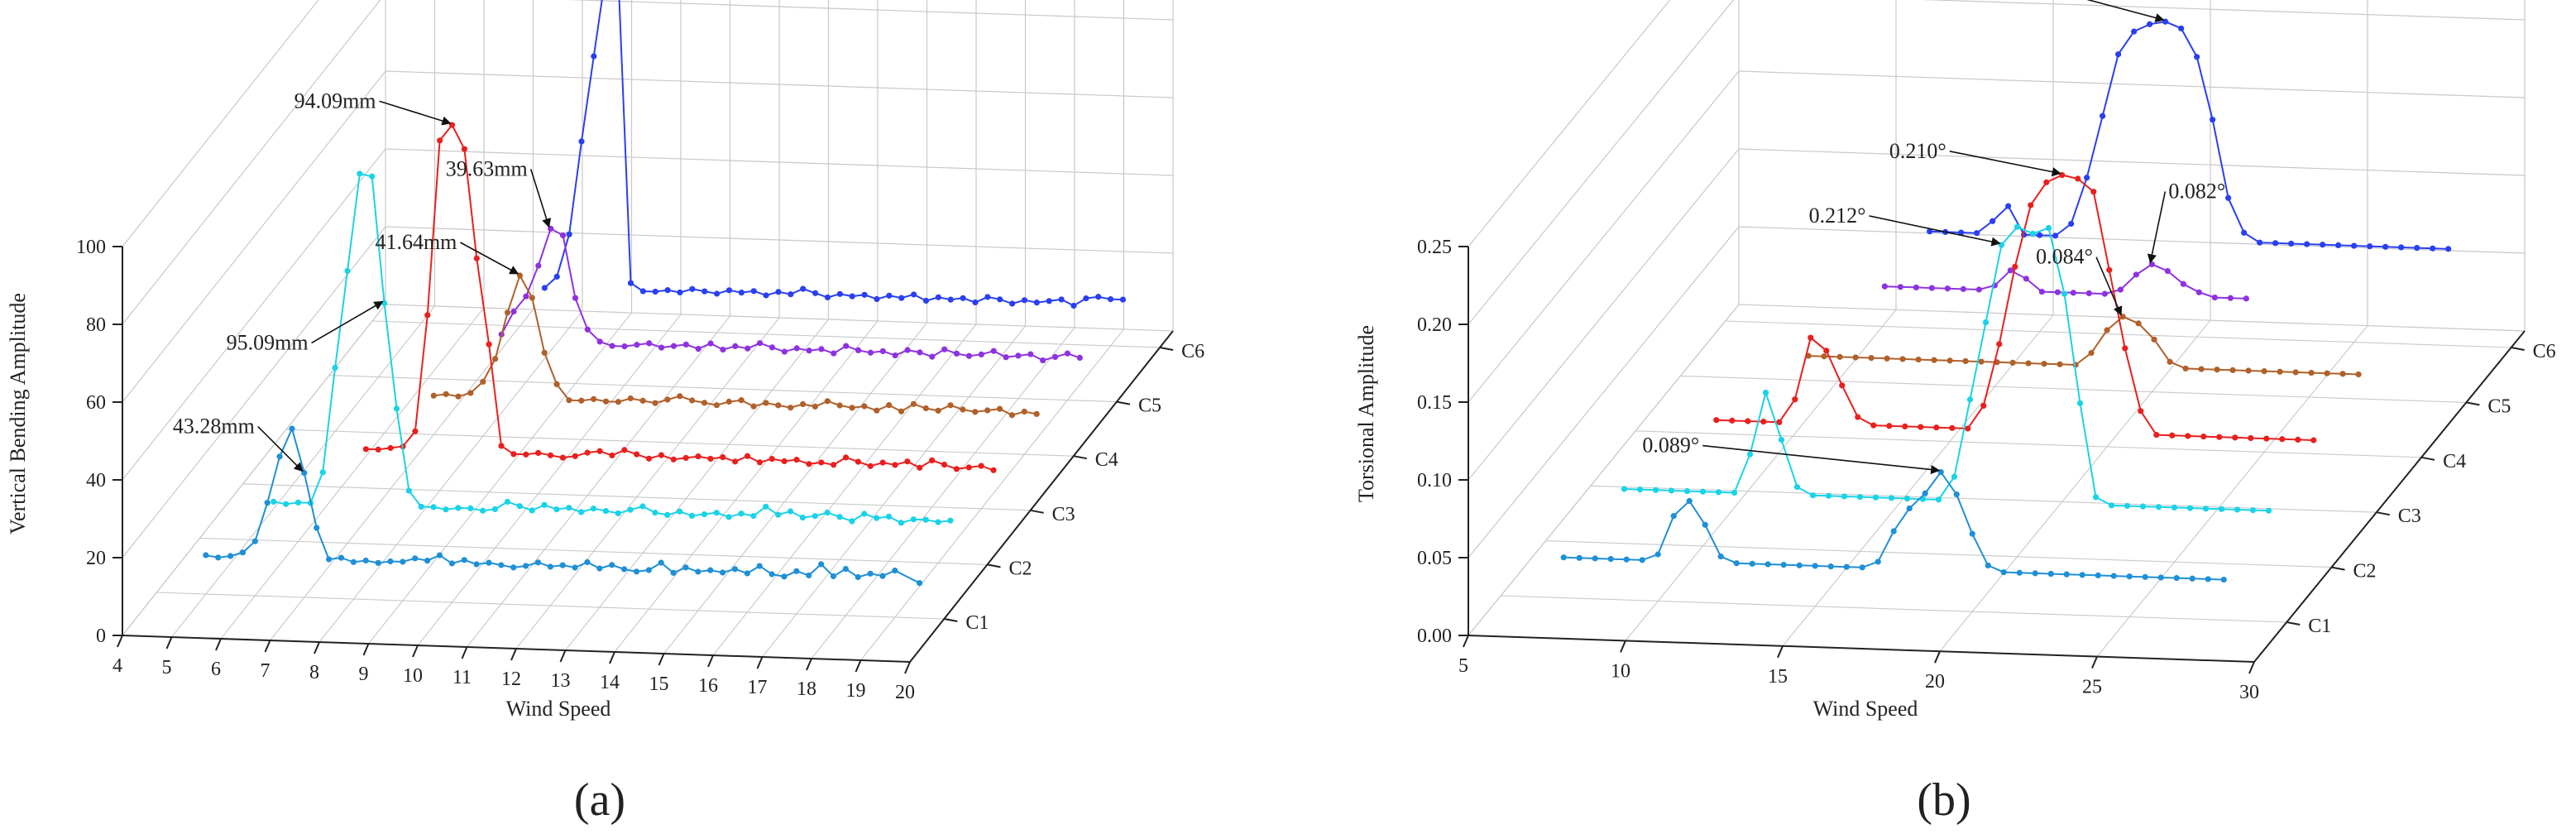 The image size is (2576, 834). Describe the element at coordinates (2189, 135) in the screenshot. I see `series-line-c6` at that location.